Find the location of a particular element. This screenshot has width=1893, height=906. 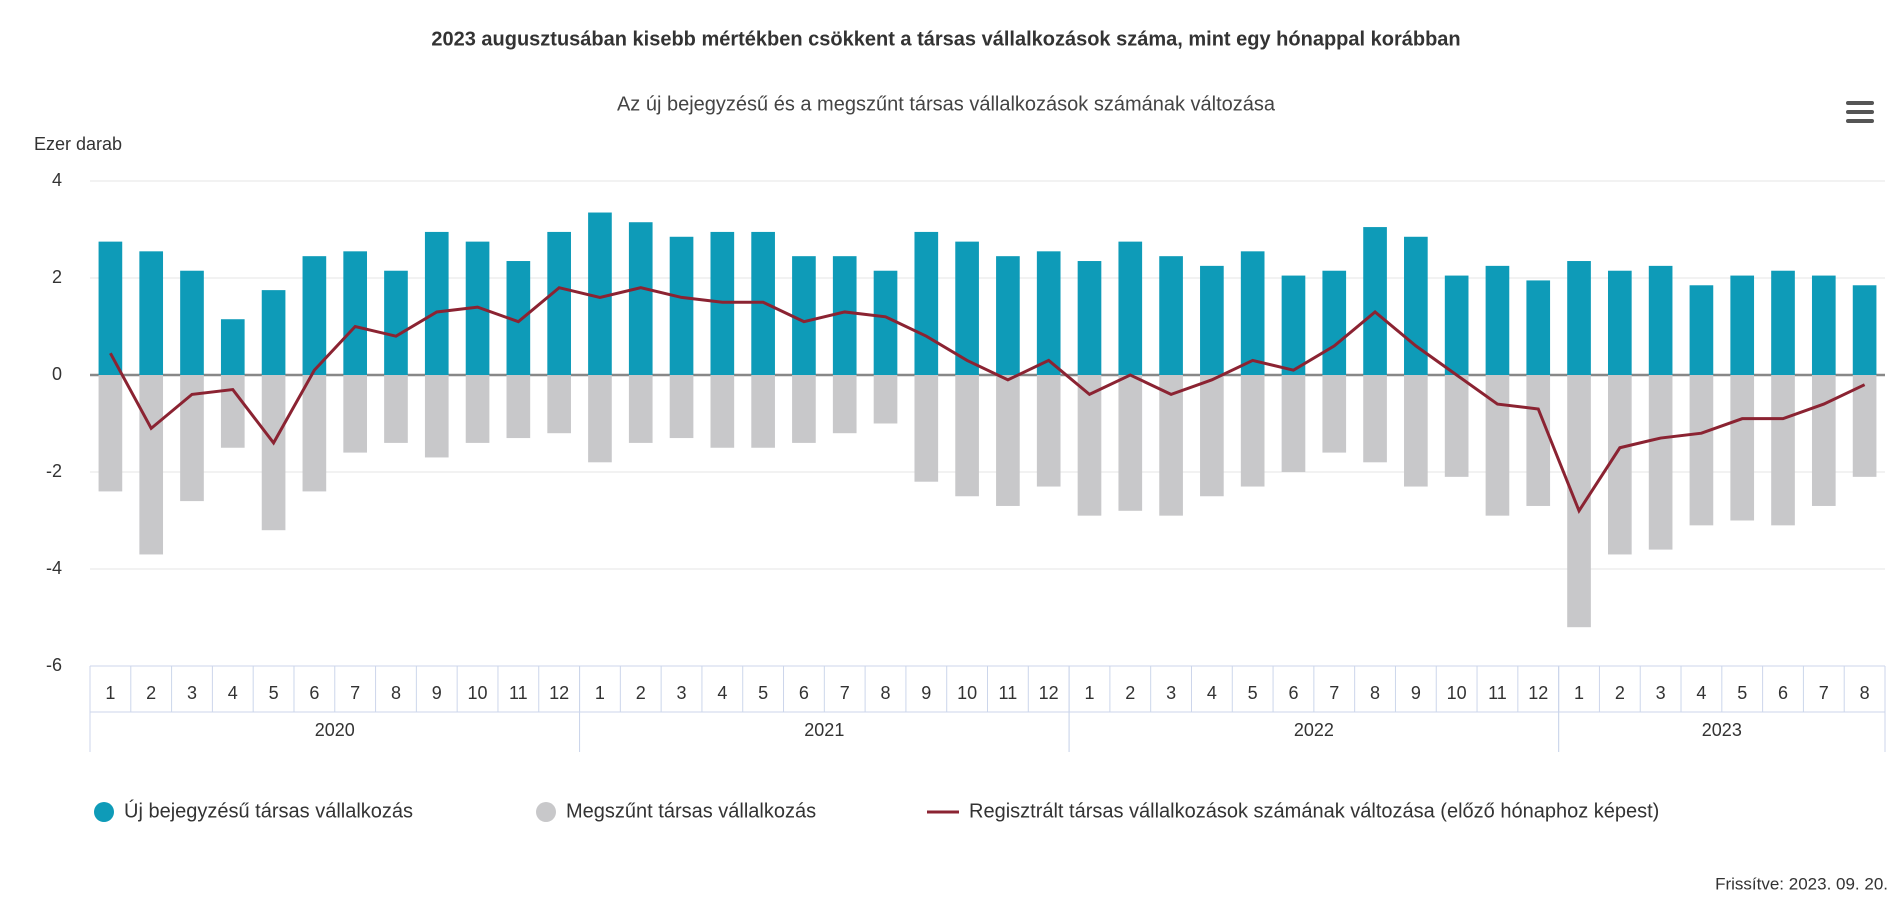

legend-label: Megszűnt társas vállalkozás is located at coordinates (691, 811).